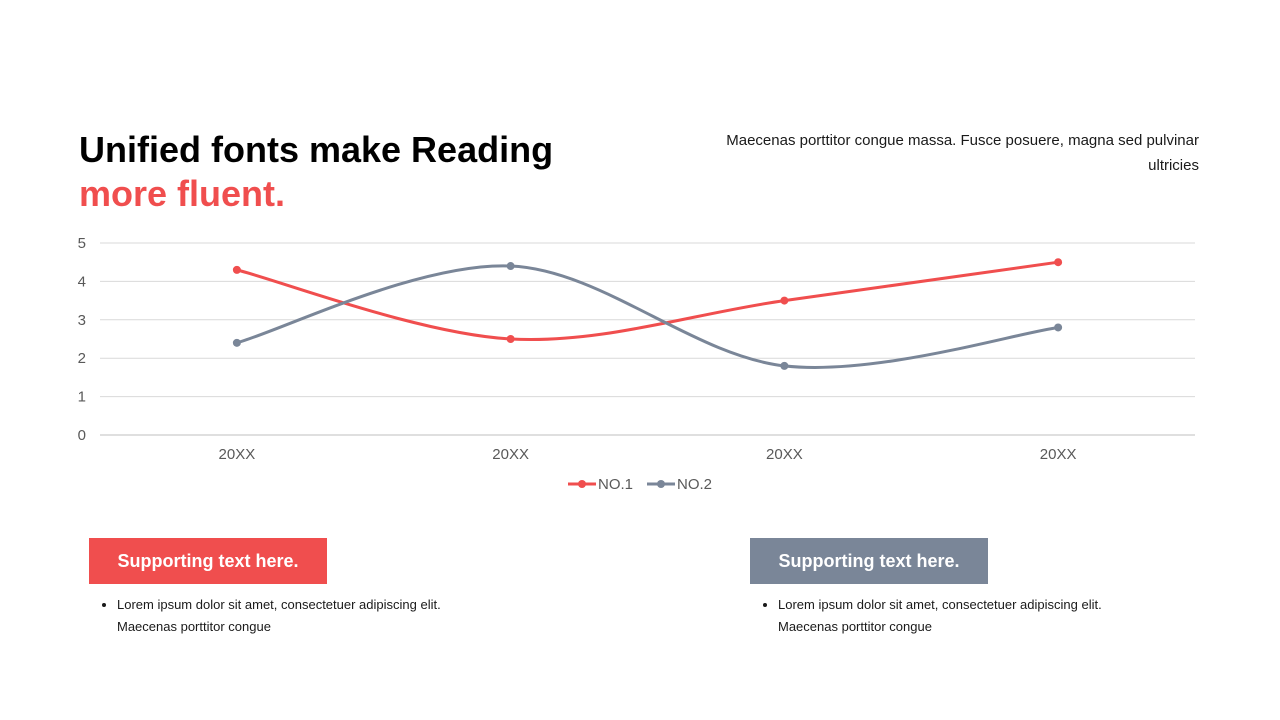 The image size is (1280, 720). Describe the element at coordinates (82, 243) in the screenshot. I see `y-tick-label: 5` at that location.